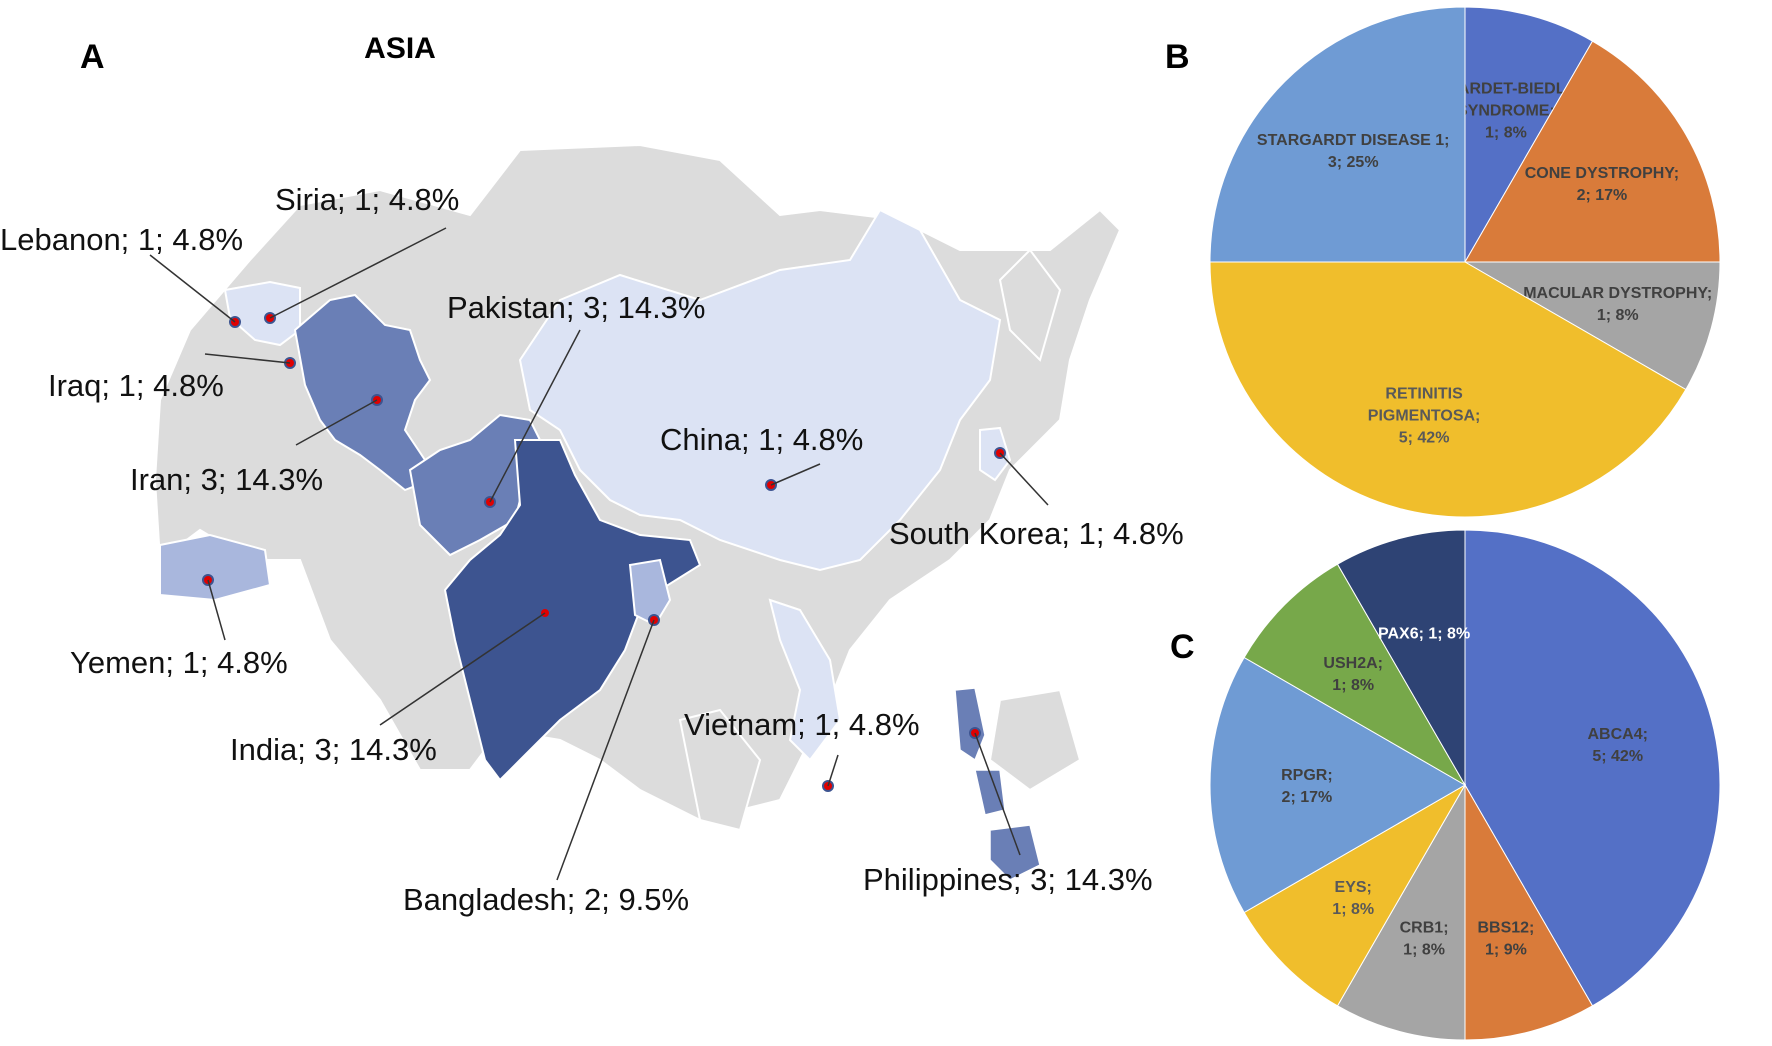 The width and height of the screenshot is (1772, 1046). Describe the element at coordinates (1401, 658) in the screenshot. I see `pie-slice-pax6` at that location.